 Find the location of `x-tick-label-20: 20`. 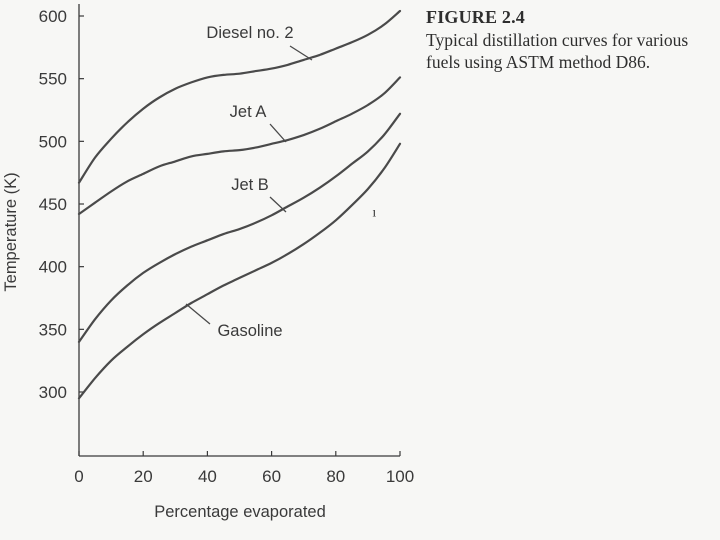

x-tick-label-20: 20 is located at coordinates (143, 476).